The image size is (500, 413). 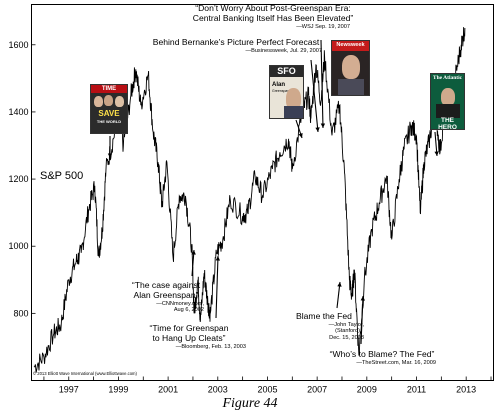 I want to click on y-axis: 800 1000 1200 1400 1600, so click(x=22, y=179).